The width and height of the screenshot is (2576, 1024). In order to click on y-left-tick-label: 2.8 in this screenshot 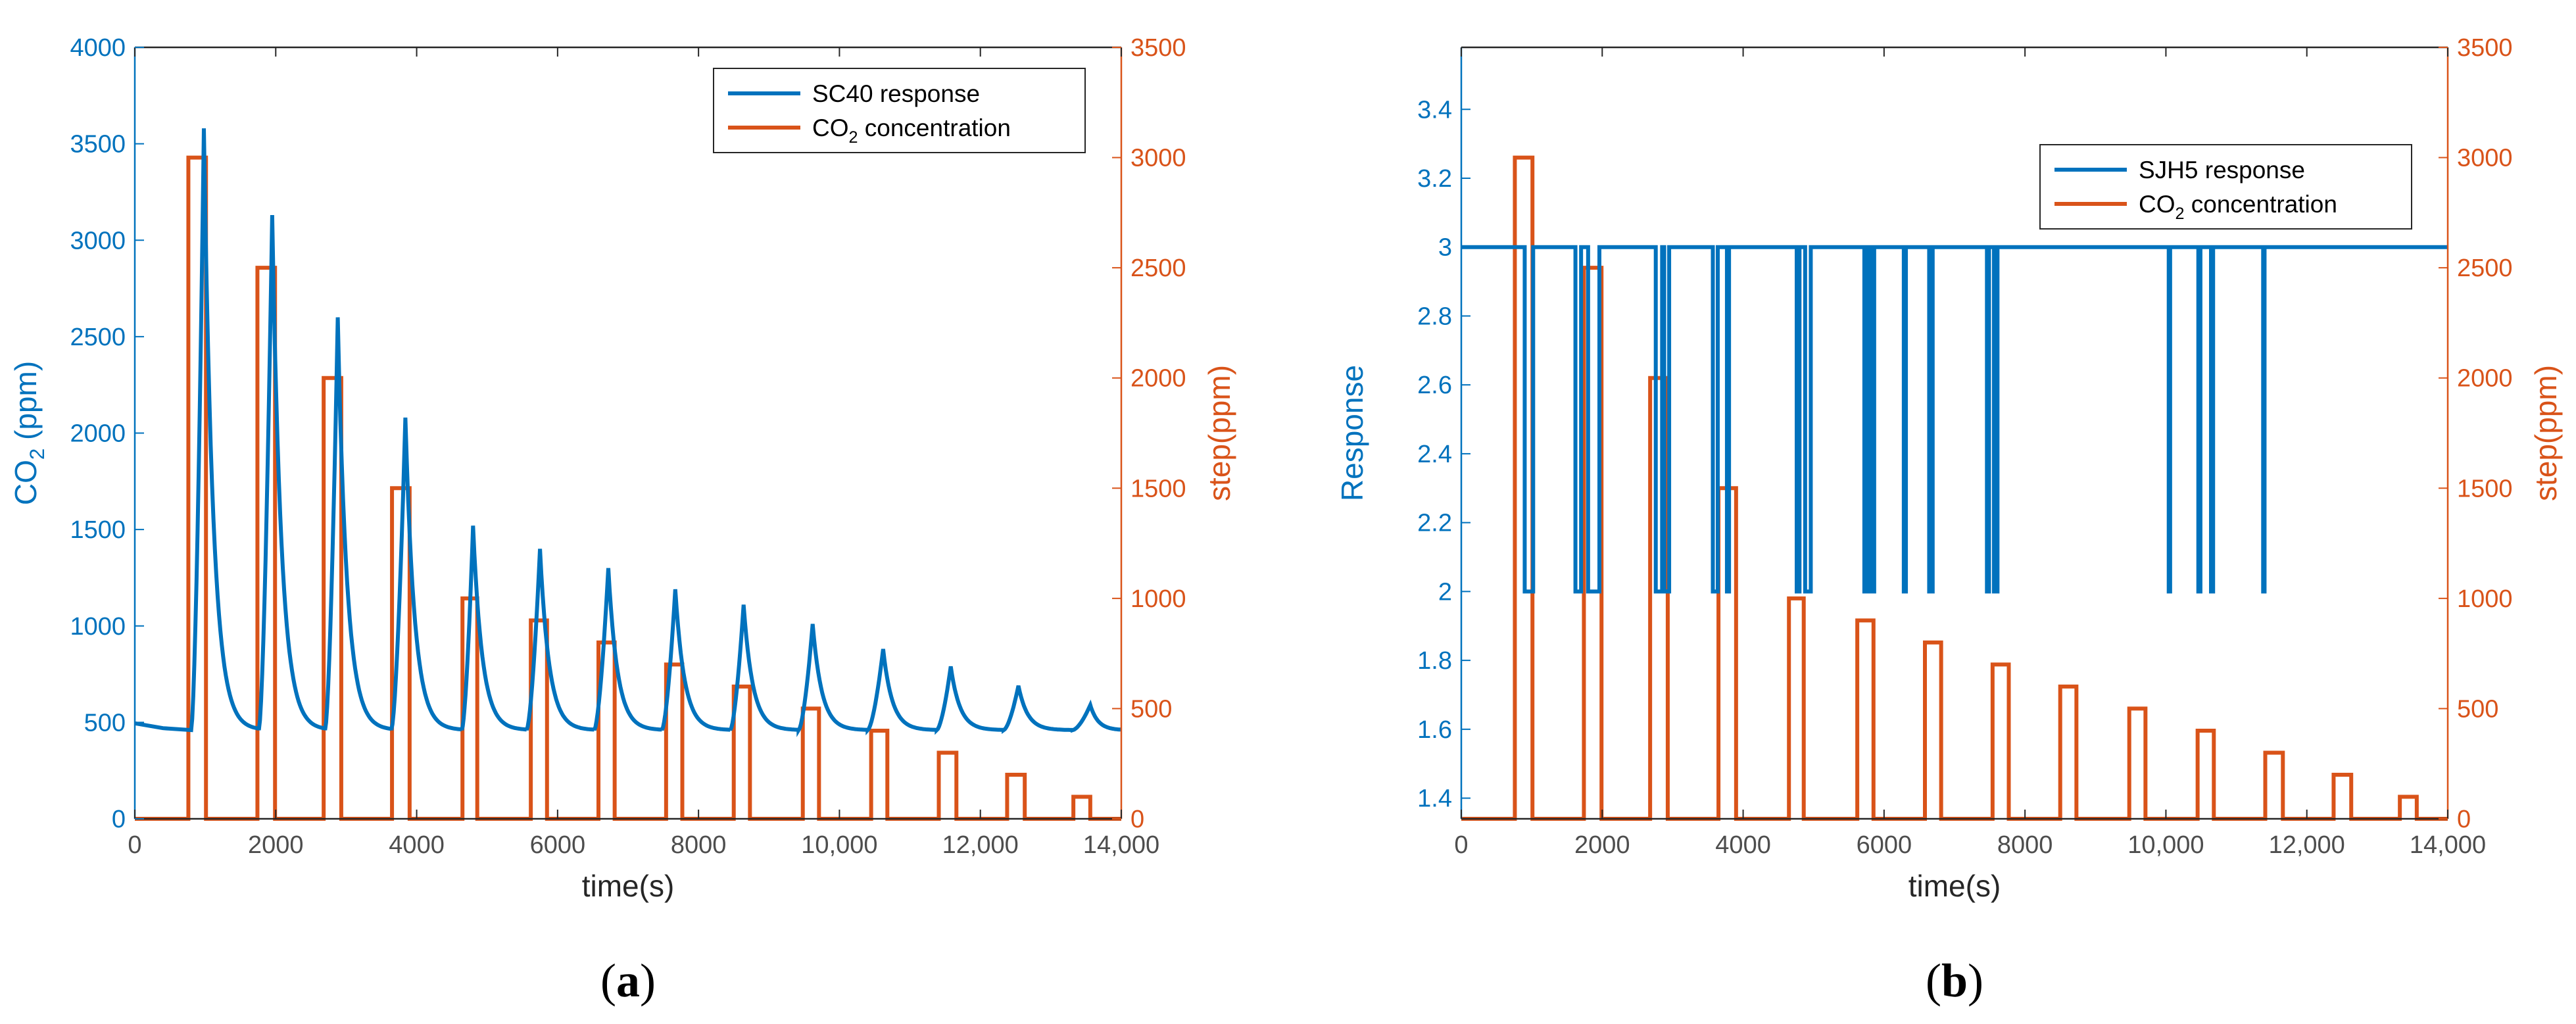, I will do `click(1435, 316)`.